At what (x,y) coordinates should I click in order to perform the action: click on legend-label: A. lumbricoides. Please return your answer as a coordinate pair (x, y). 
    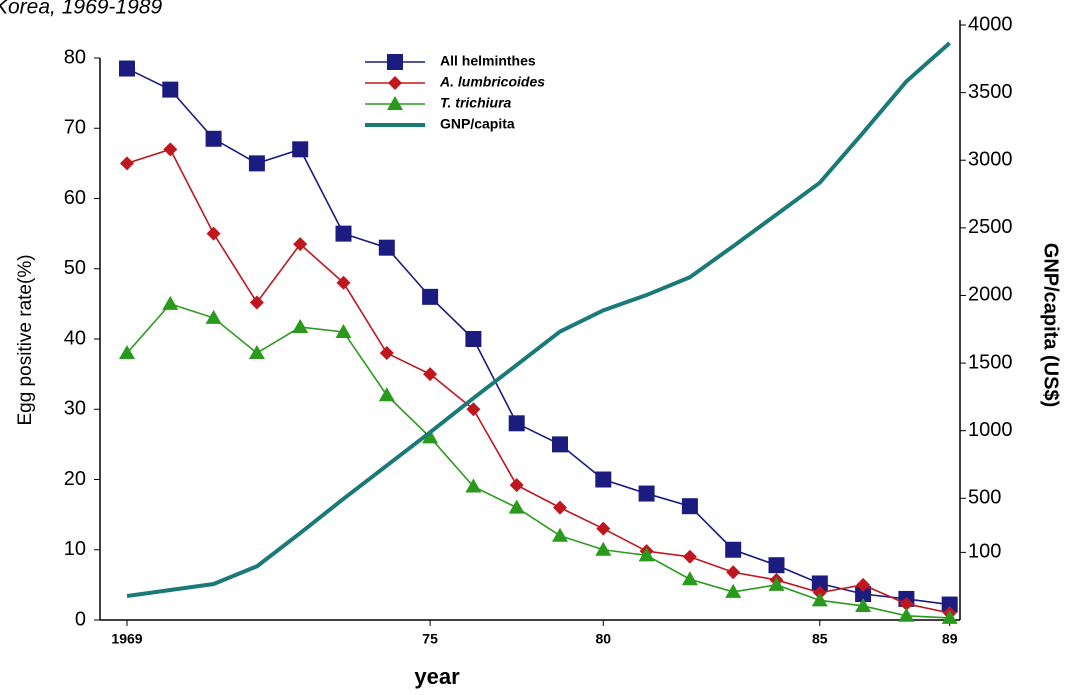
    Looking at the image, I should click on (492, 82).